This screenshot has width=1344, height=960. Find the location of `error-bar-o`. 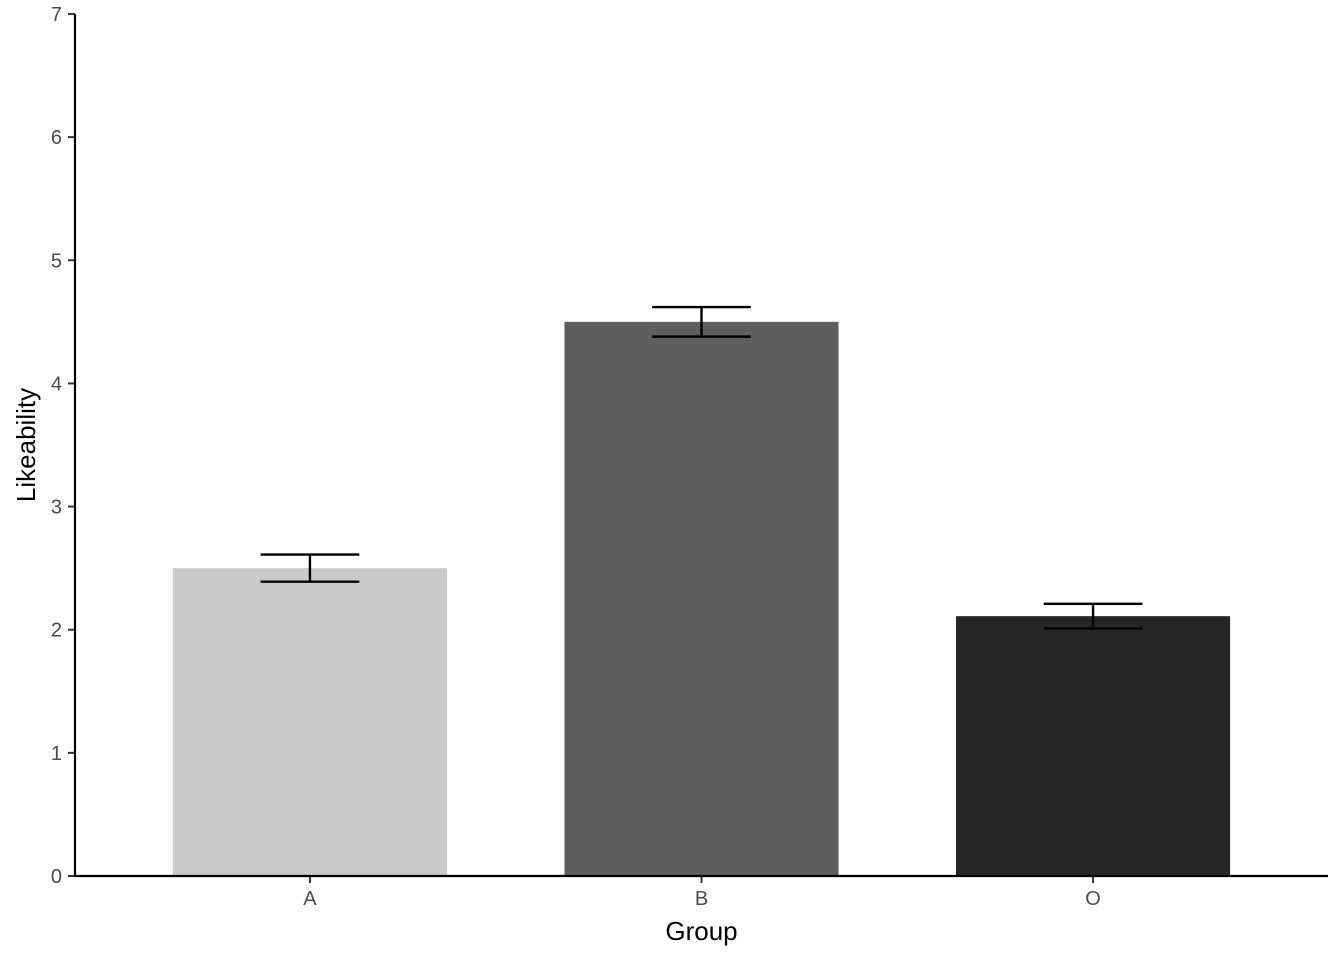

error-bar-o is located at coordinates (1093, 616).